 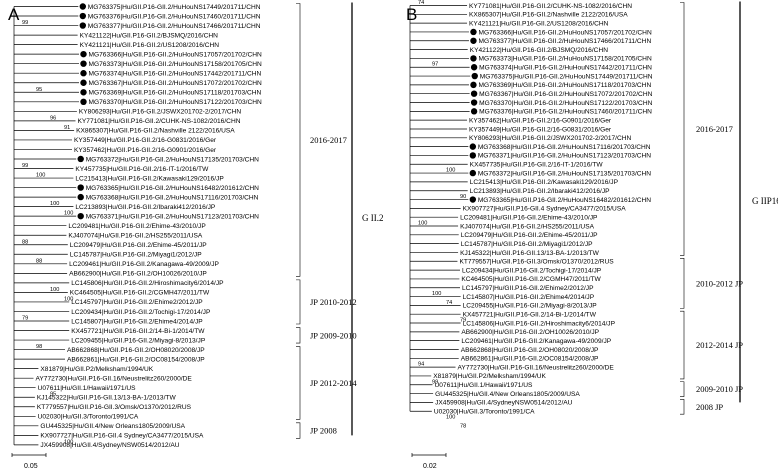 I want to click on leaf-label: LC145807|Hu/GII.P16-GII.2/Ehime4/2014/JP, so click(x=137, y=321).